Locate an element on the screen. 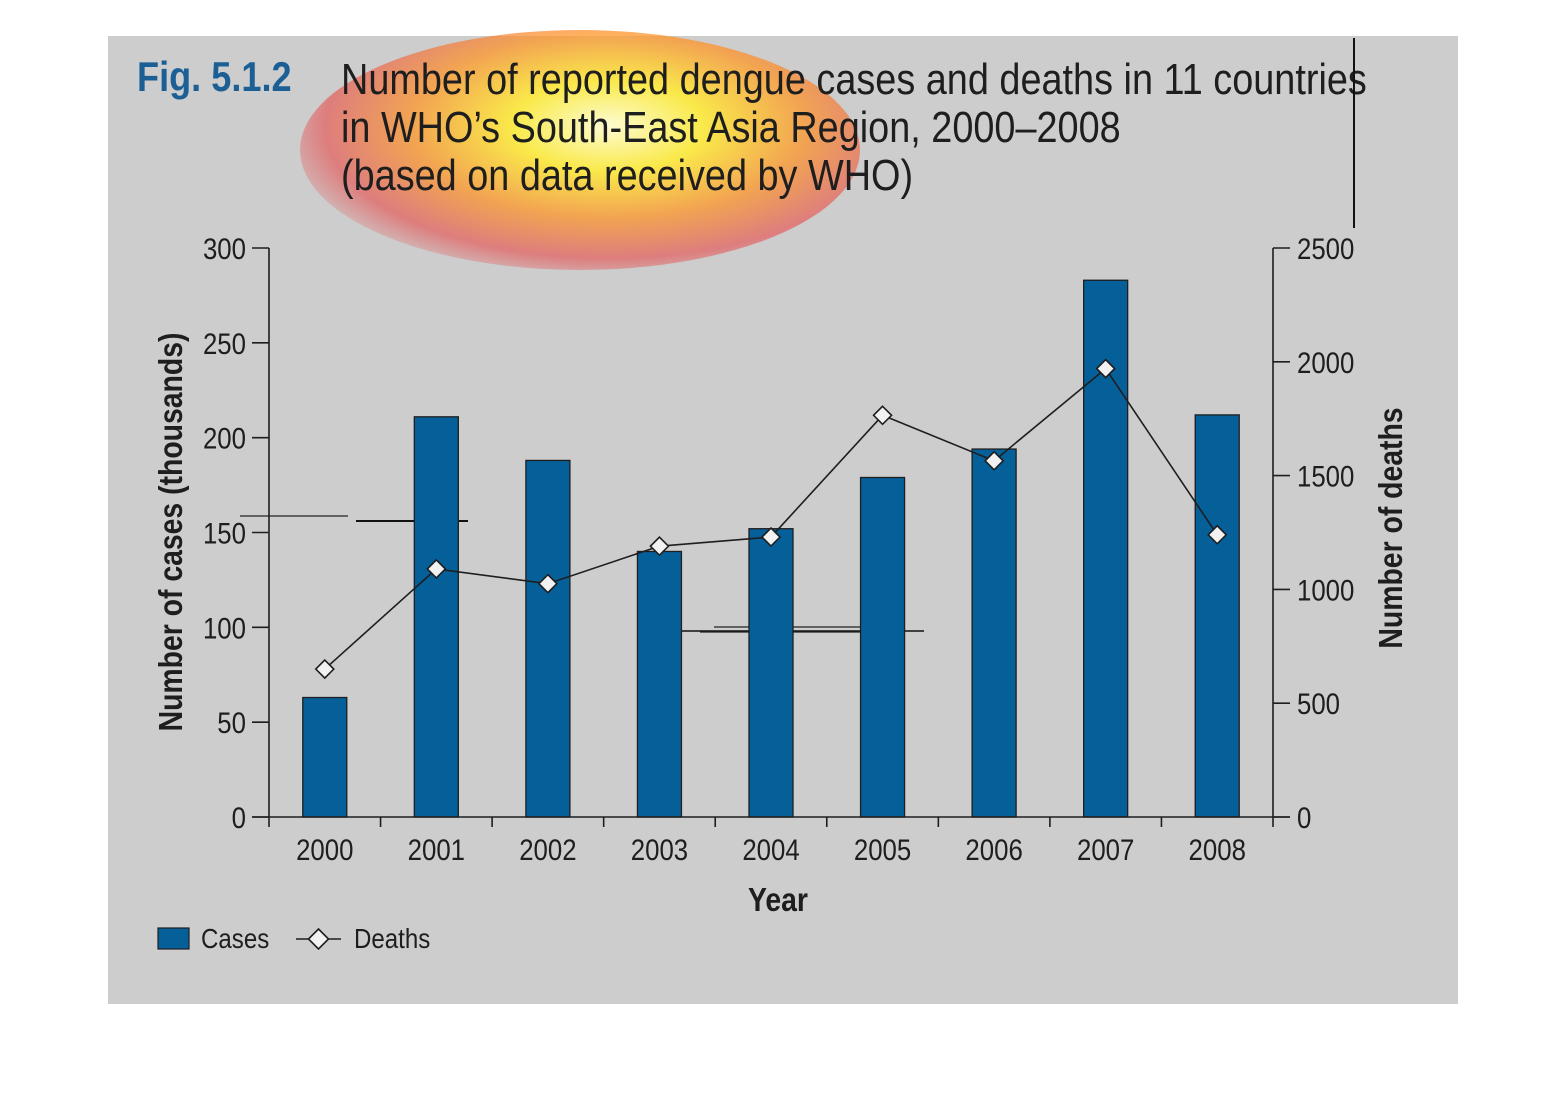 The width and height of the screenshot is (1566, 1098). legend-deaths-label: Deaths is located at coordinates (392, 938).